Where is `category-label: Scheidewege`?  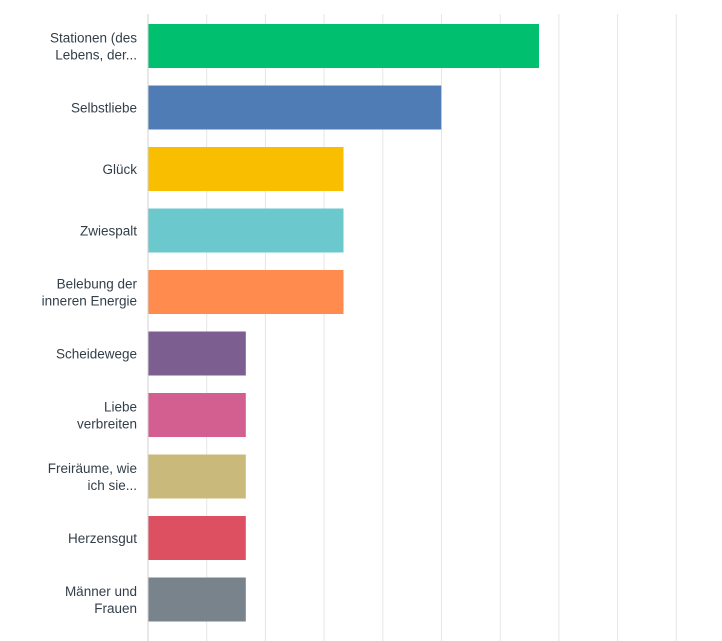
category-label: Scheidewege is located at coordinates (96, 354).